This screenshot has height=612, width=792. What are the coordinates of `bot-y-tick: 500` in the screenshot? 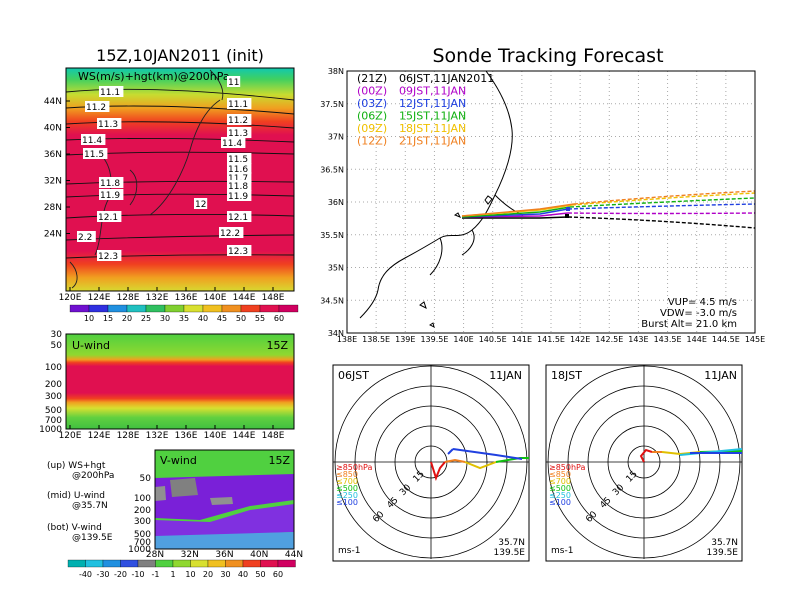 It's located at (142, 535).